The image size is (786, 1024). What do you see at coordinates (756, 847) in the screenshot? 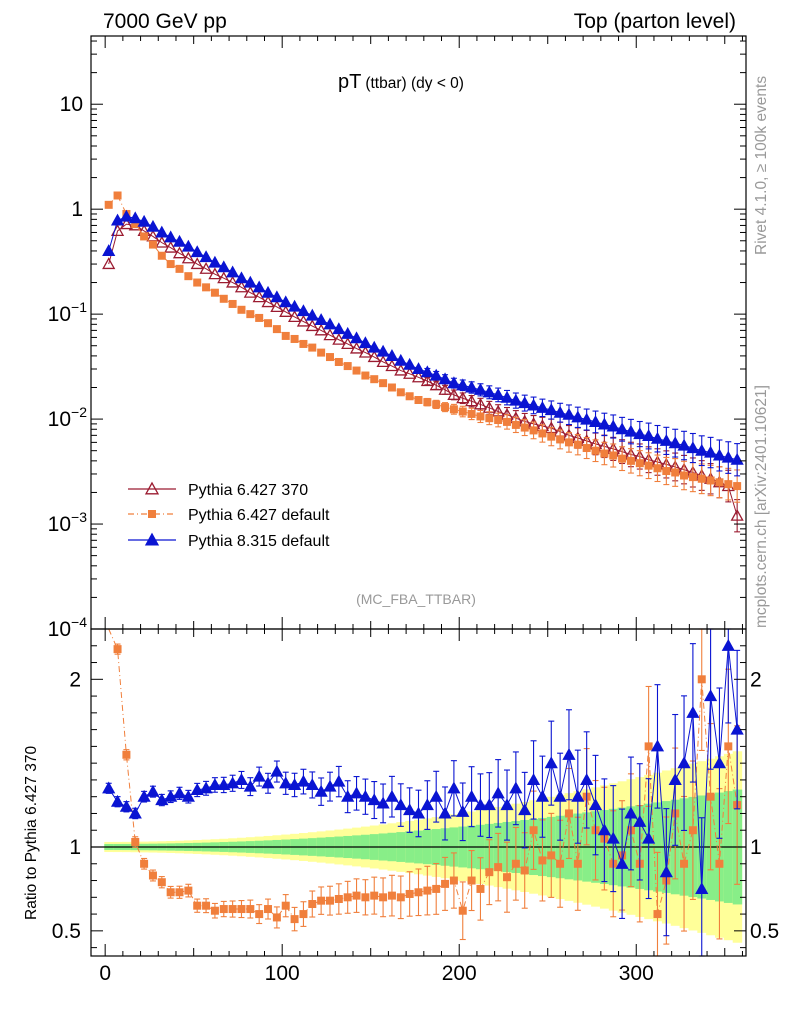
I see `ratio-ytick-label-right: 1` at bounding box center [756, 847].